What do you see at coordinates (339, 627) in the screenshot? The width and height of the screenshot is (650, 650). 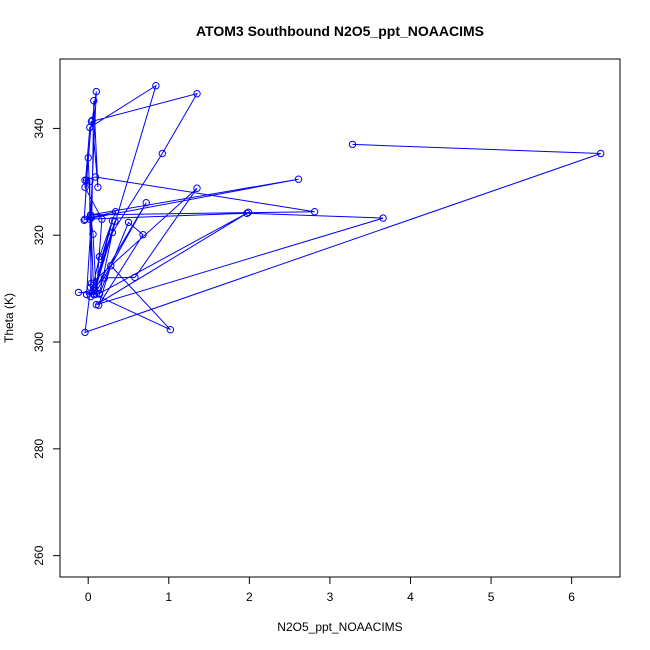 I see `x-axis-label: N2O5_ppt_NOAACIMS` at bounding box center [339, 627].